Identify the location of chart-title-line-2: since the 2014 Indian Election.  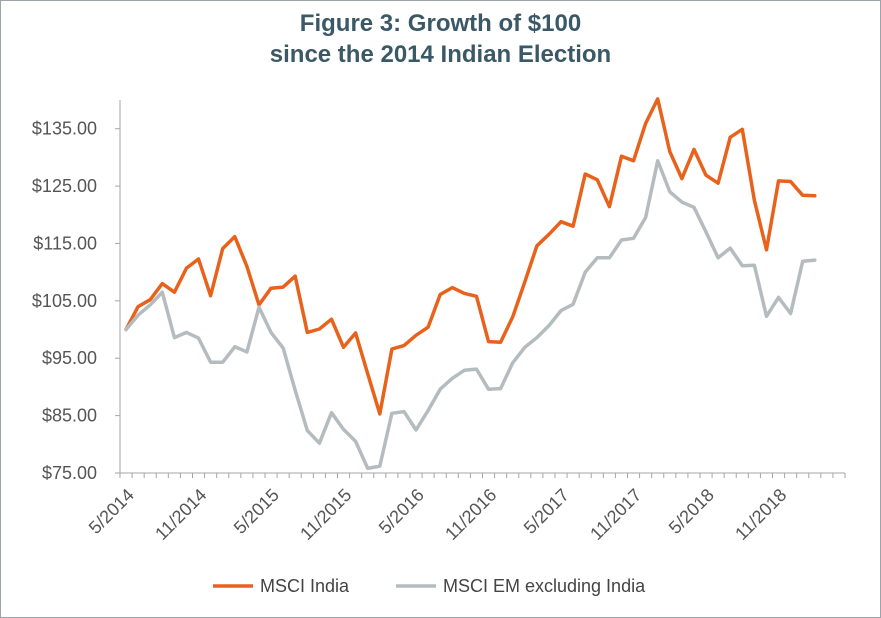
(440, 54).